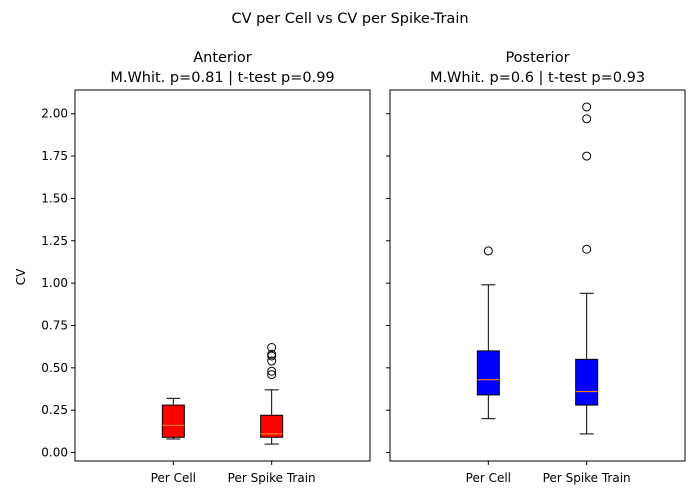 This screenshot has height=500, width=700. I want to click on y-tick-label: 0.25, so click(54, 410).